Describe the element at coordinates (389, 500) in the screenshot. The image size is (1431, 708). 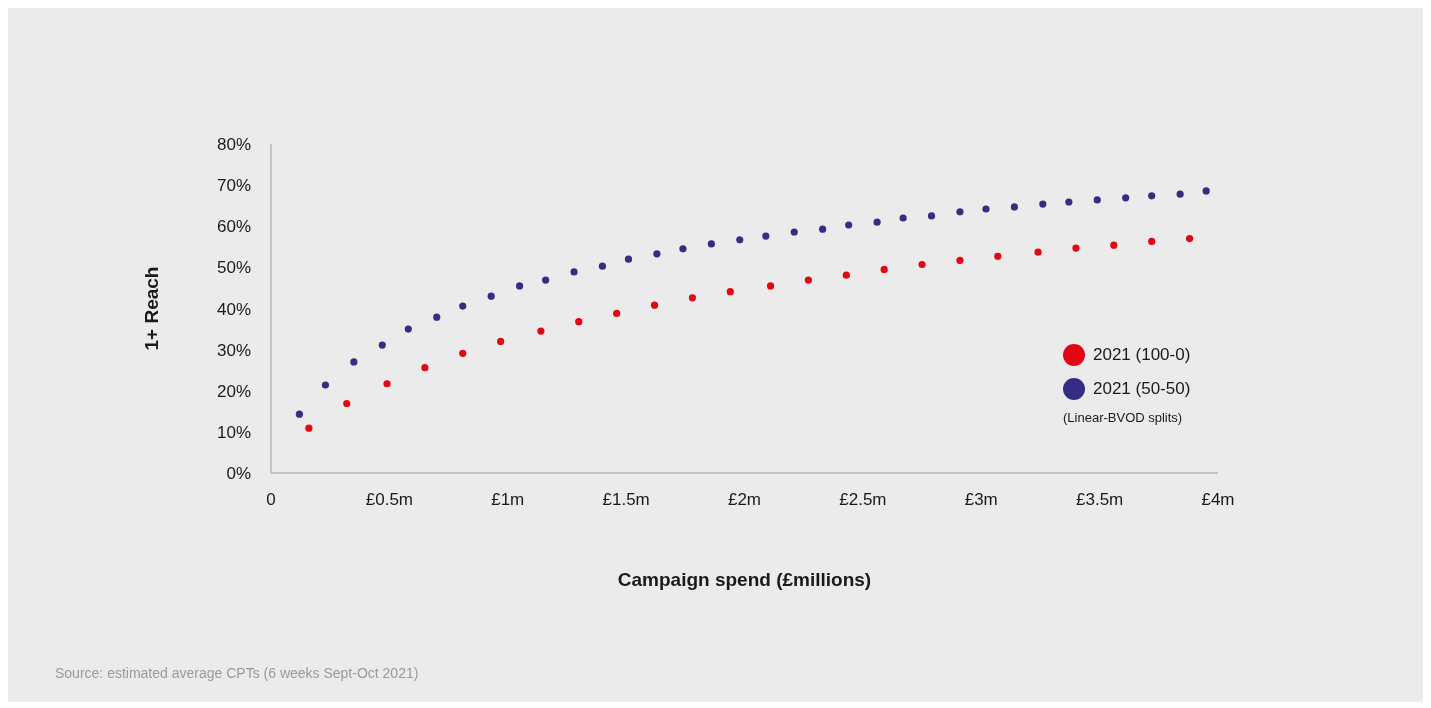
I see `x-tick-label: £0.5m` at that location.